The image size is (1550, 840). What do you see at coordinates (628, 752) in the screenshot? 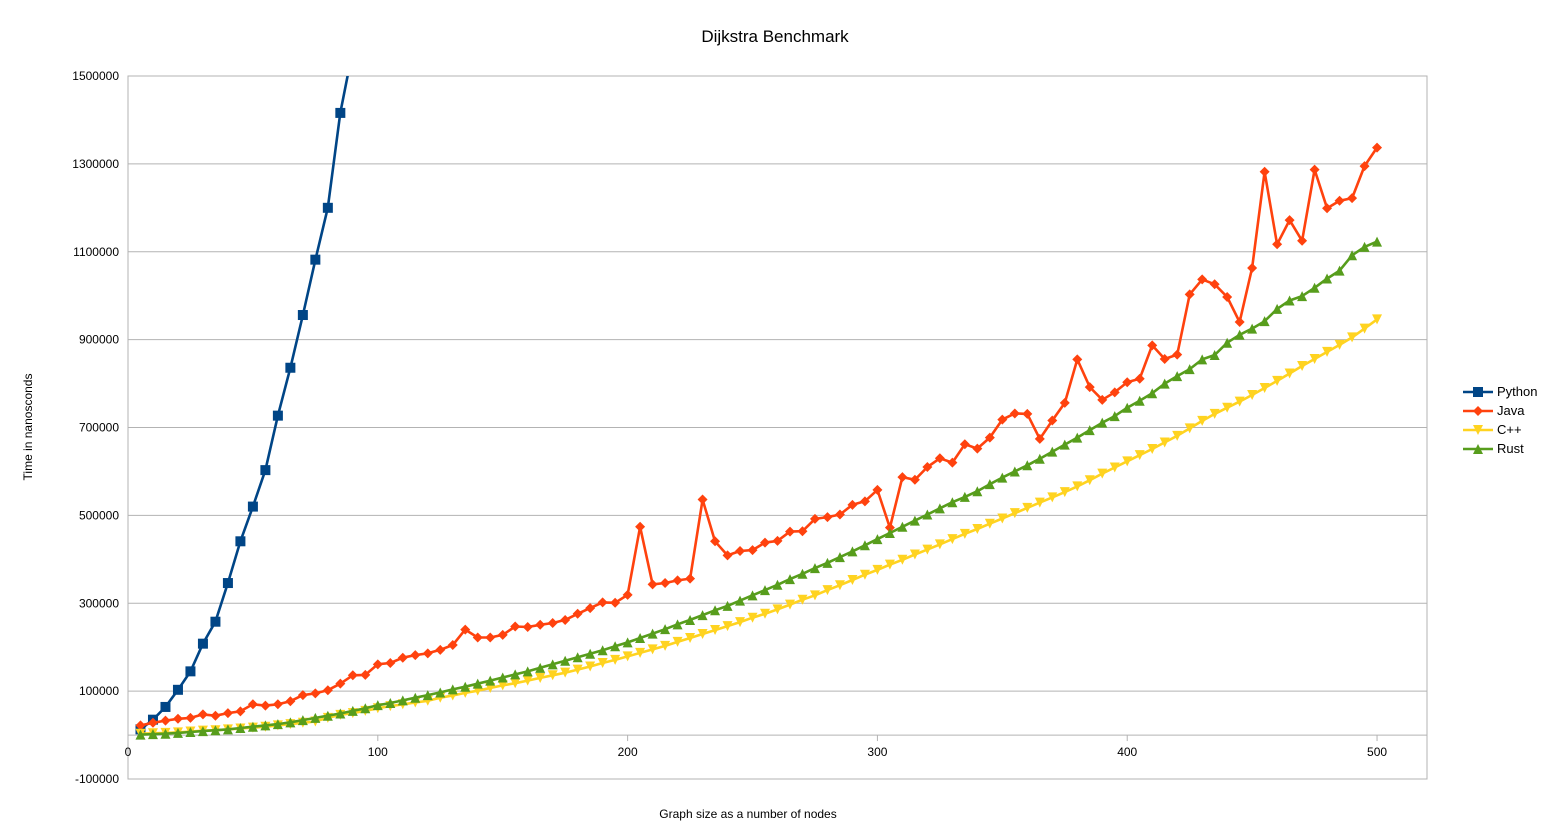
I see `x-tick-label: 200` at bounding box center [628, 752].